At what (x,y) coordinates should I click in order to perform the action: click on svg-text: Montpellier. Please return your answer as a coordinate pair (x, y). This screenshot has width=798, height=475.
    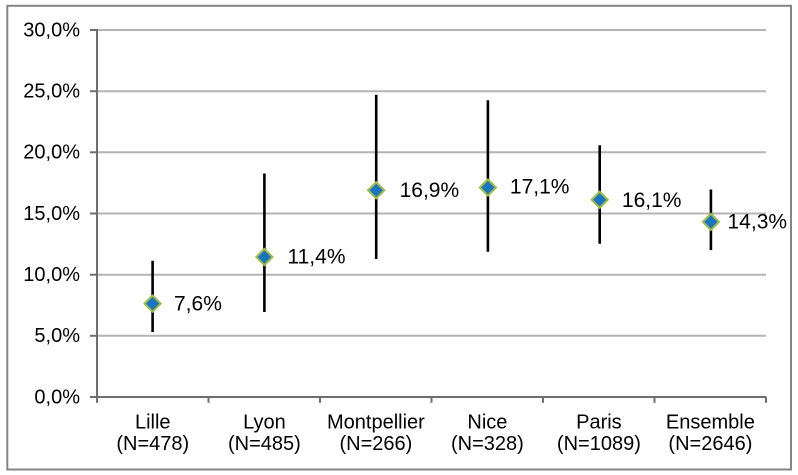
    Looking at the image, I should click on (376, 422).